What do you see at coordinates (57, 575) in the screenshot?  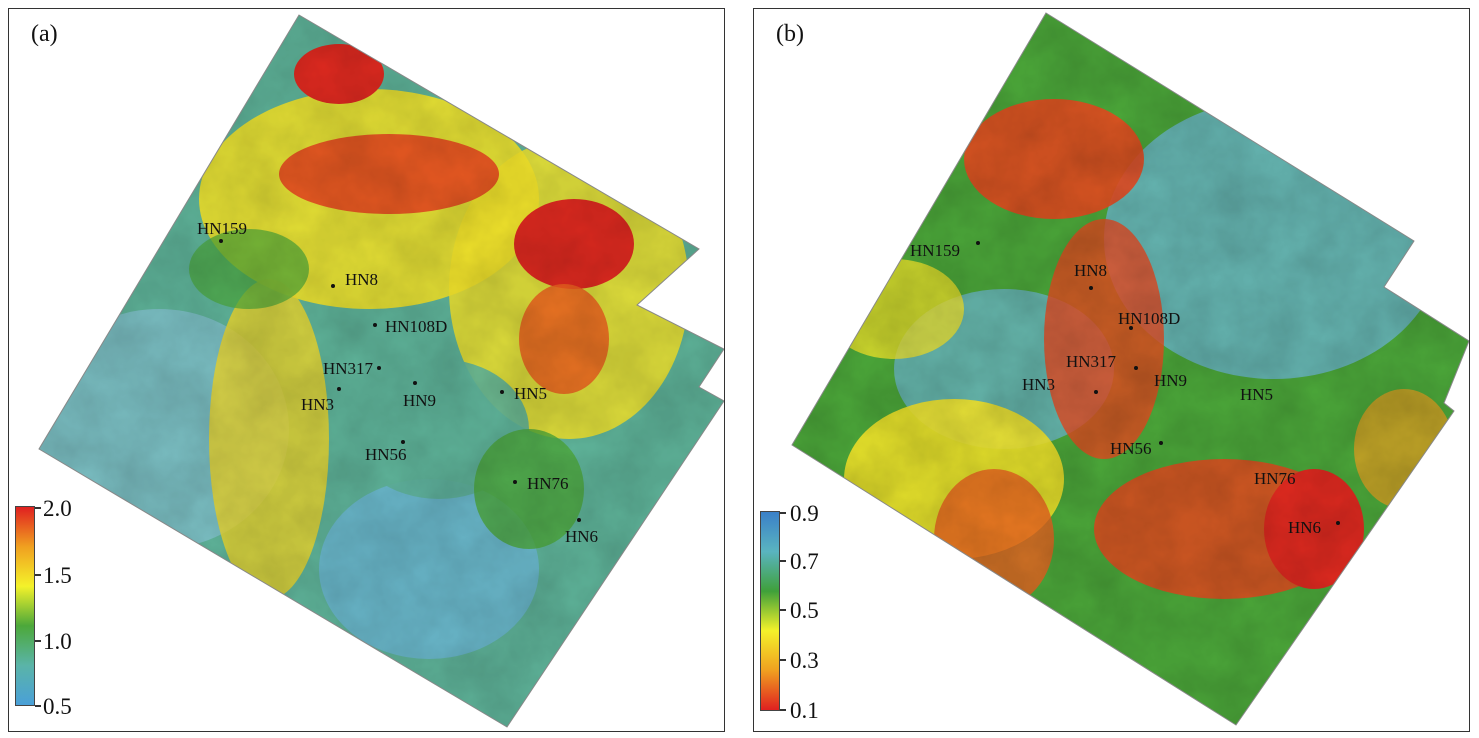 I see `colorbar-tick-label: 1.5` at bounding box center [57, 575].